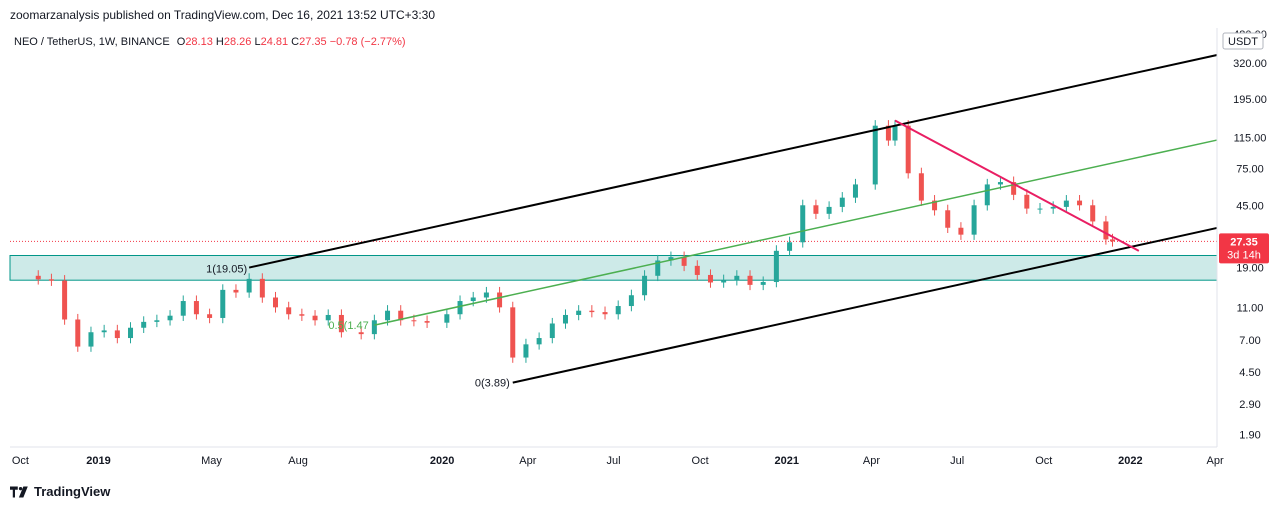  Describe the element at coordinates (298, 461) in the screenshot. I see `time-tick-label: Aug` at that location.